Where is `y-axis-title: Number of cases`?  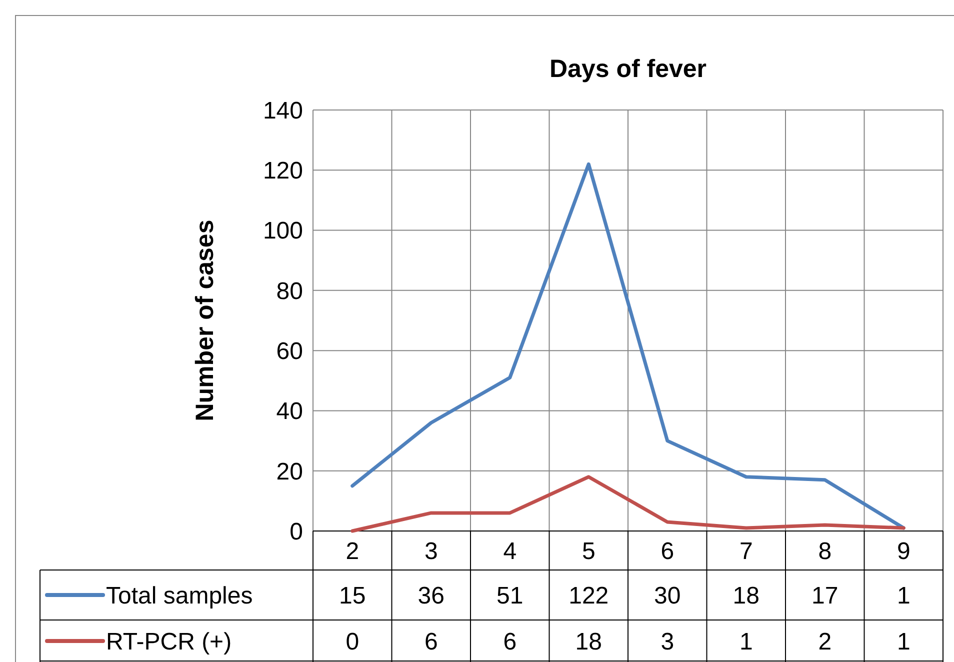
y-axis-title: Number of cases is located at coordinates (205, 321).